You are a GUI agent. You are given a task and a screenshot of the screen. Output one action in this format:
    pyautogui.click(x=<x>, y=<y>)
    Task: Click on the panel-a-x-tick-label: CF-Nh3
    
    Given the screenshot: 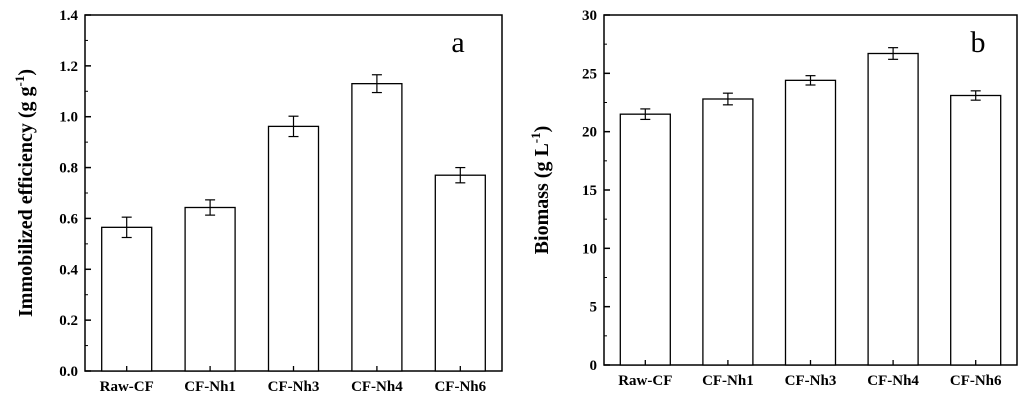 What is the action you would take?
    pyautogui.click(x=294, y=387)
    